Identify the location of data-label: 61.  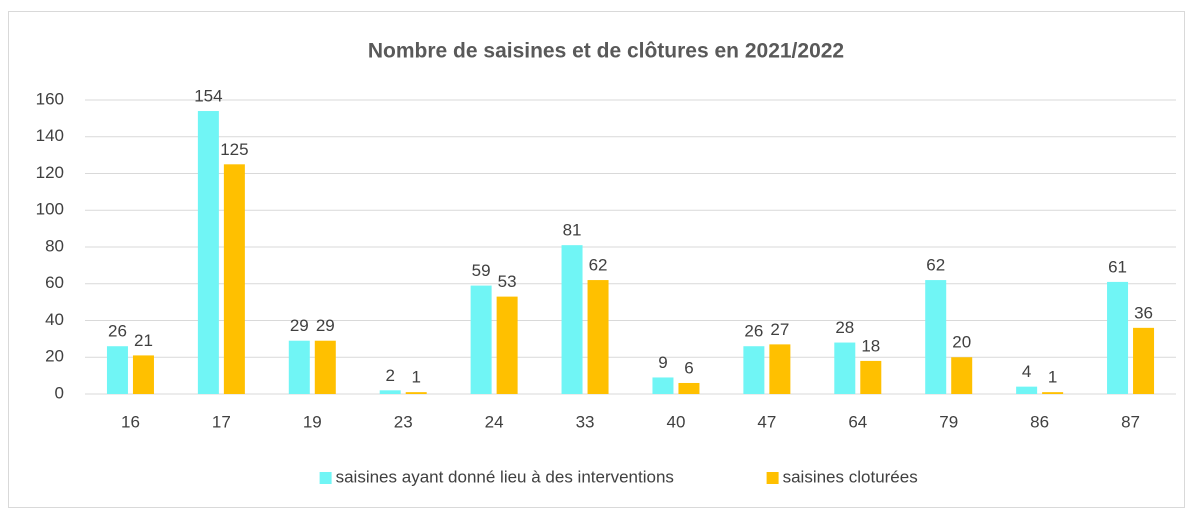
(1117, 266).